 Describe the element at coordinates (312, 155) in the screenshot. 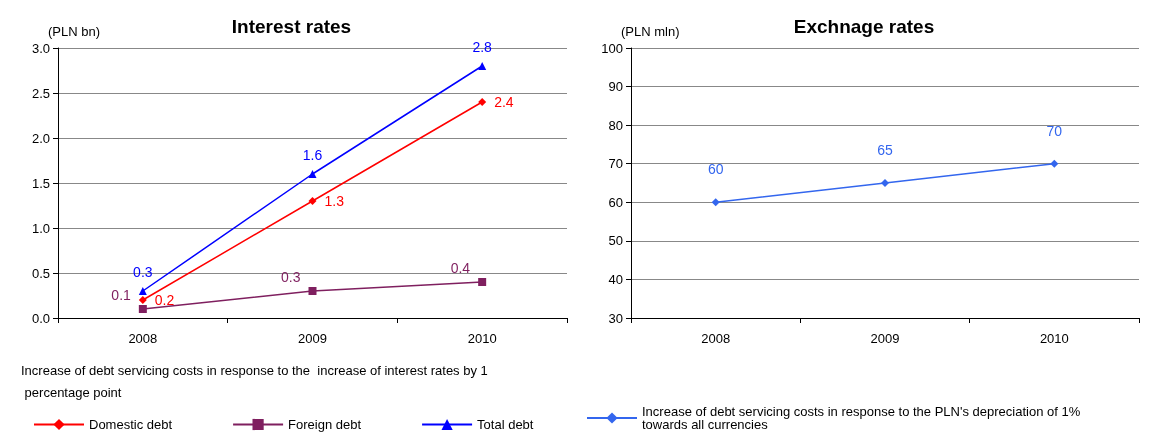

I see `data-label: 1.6` at that location.